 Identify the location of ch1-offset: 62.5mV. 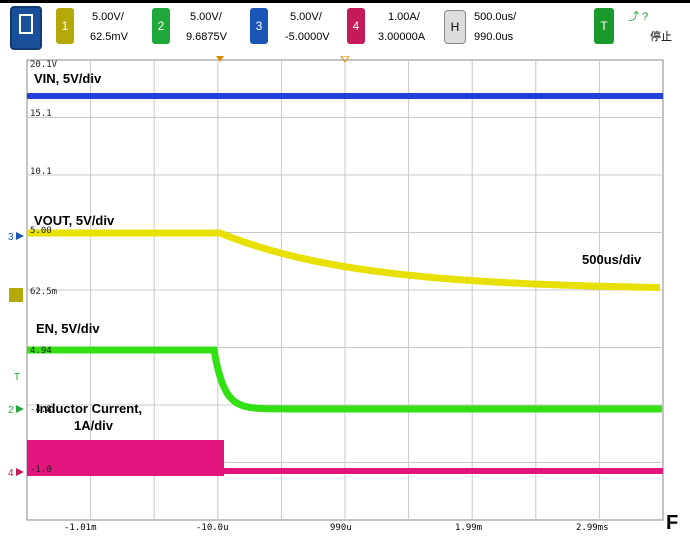
(109, 37).